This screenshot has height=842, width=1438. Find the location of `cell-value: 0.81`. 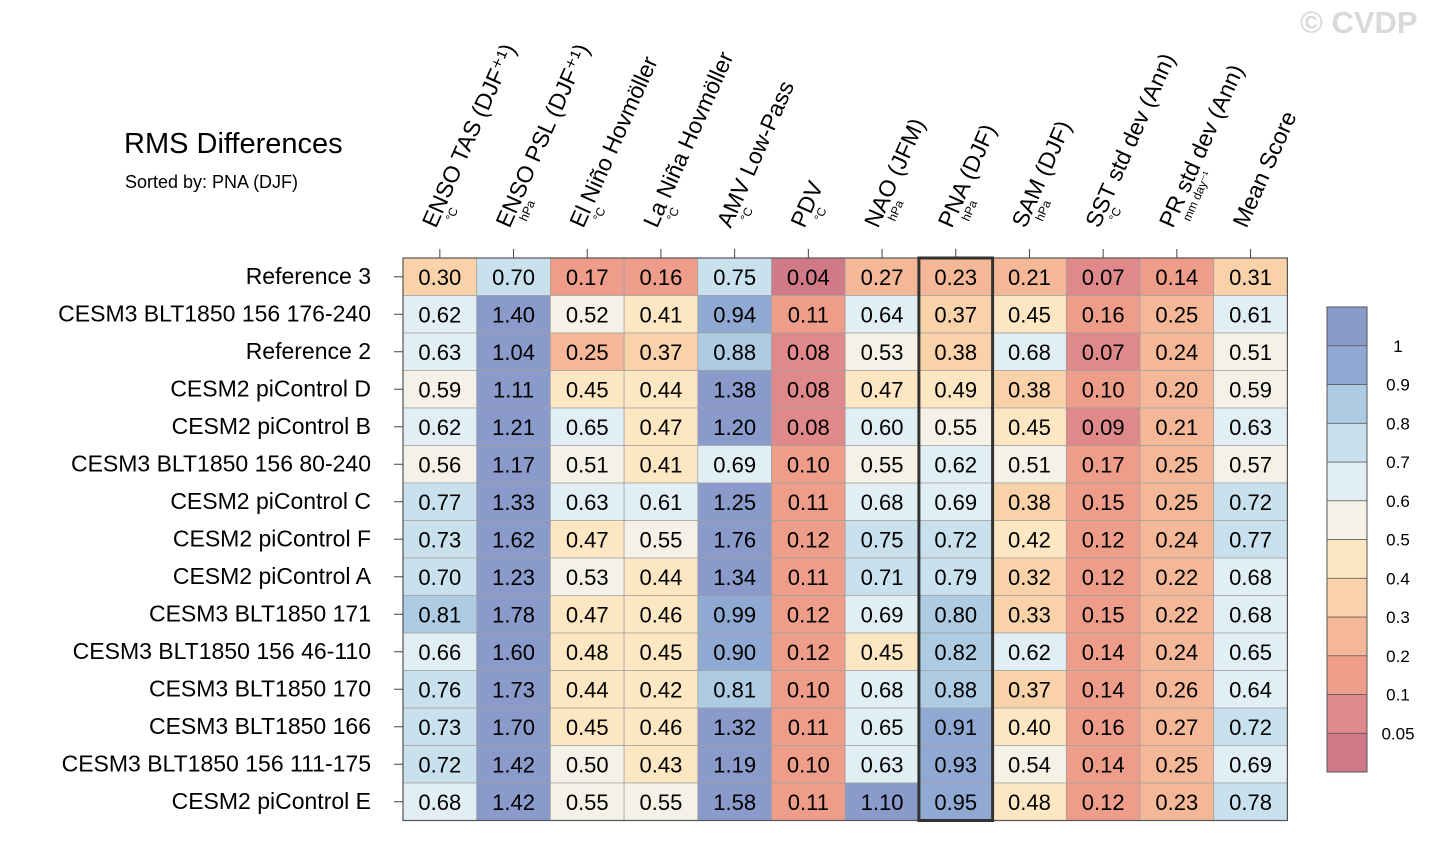

cell-value: 0.81 is located at coordinates (439, 614).